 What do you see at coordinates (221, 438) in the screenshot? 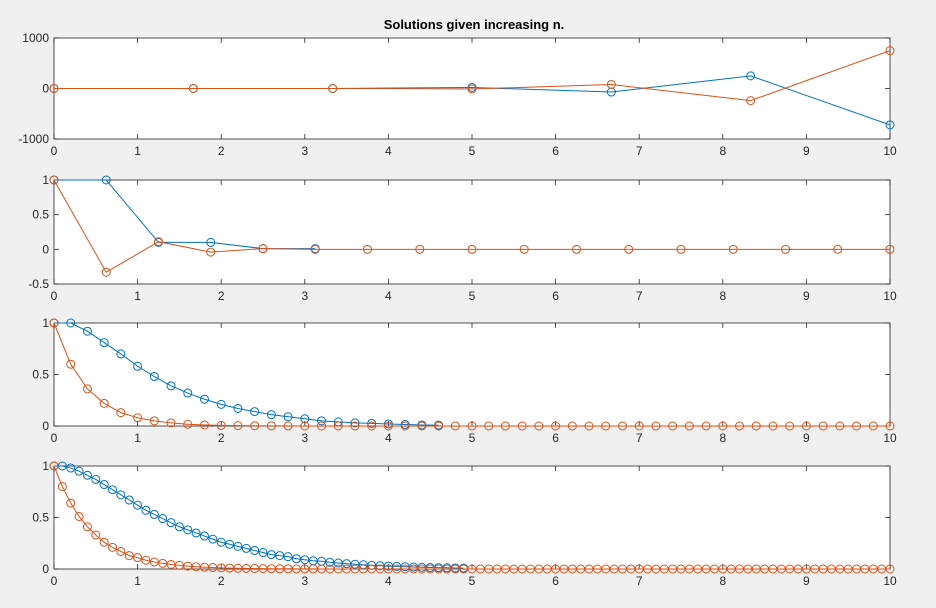
I see `x-tick-label: 2` at bounding box center [221, 438].